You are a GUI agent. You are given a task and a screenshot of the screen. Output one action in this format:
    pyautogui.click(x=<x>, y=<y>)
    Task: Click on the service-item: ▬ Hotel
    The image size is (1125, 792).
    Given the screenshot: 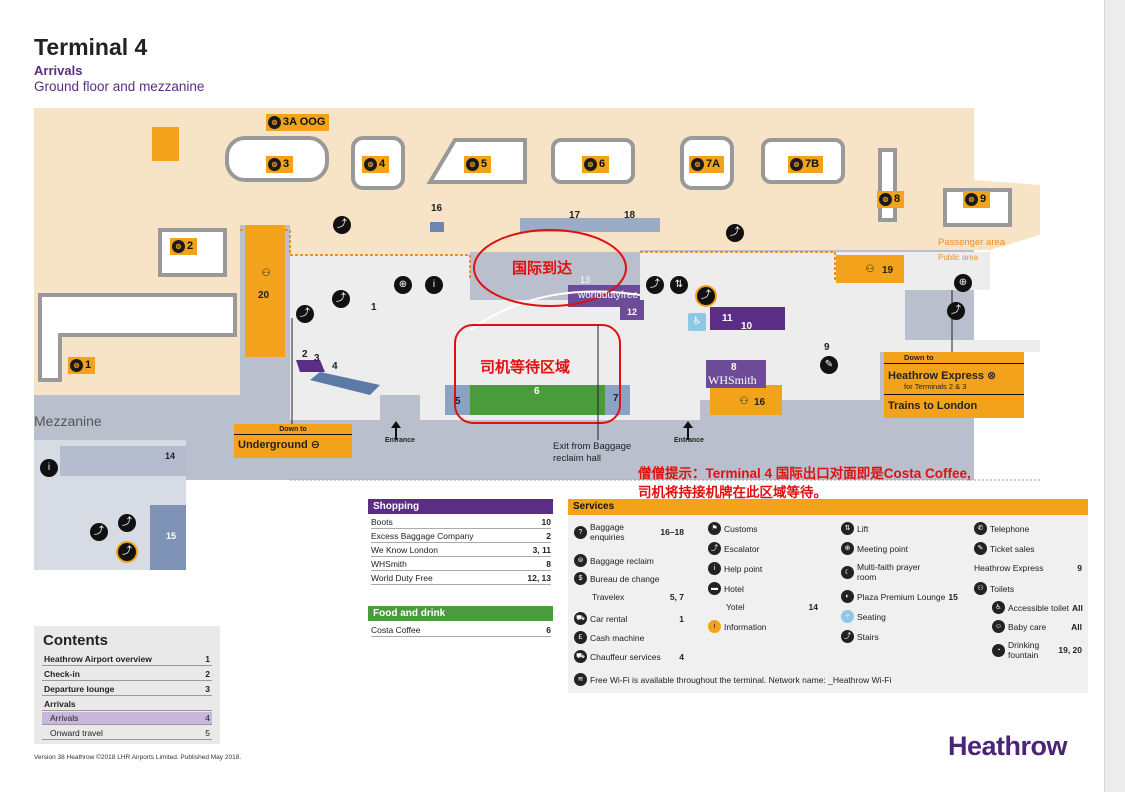 What is the action you would take?
    pyautogui.click(x=726, y=588)
    